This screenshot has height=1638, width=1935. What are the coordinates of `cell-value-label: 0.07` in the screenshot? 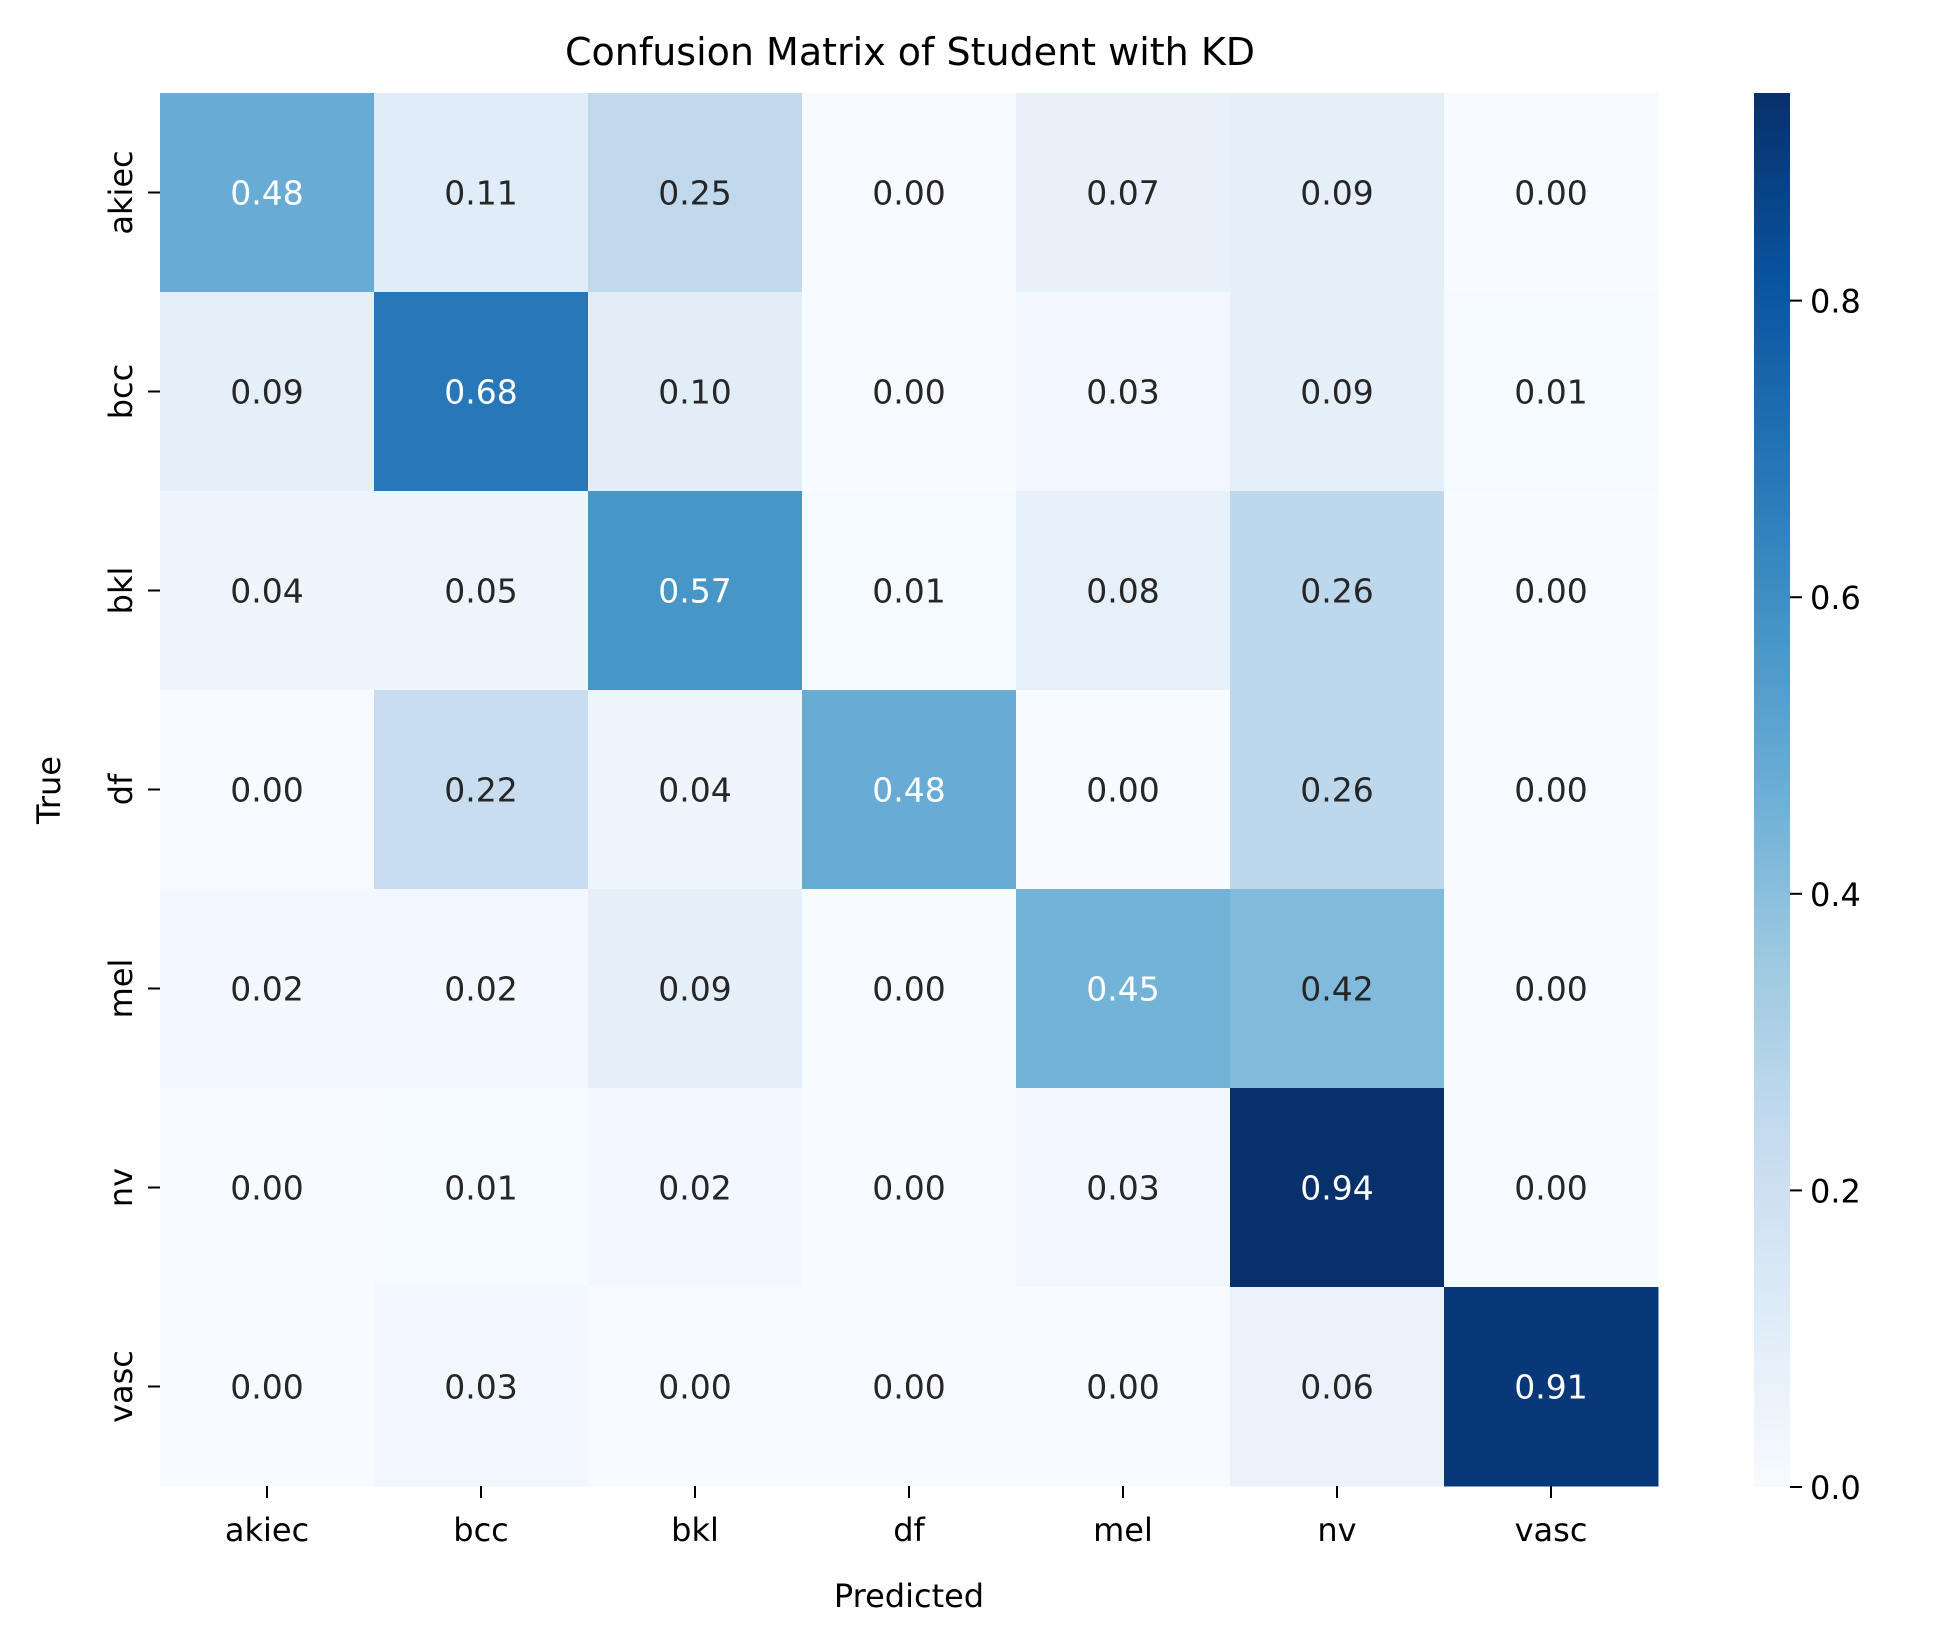 It's located at (1122, 193).